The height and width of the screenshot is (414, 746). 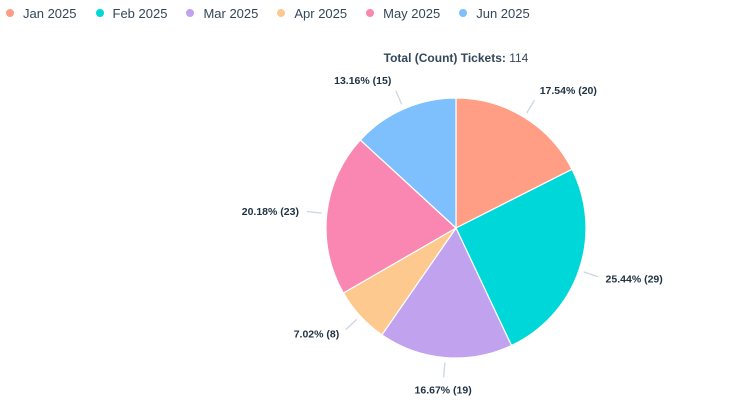 I want to click on data-label: 16.67% (19), so click(x=443, y=390).